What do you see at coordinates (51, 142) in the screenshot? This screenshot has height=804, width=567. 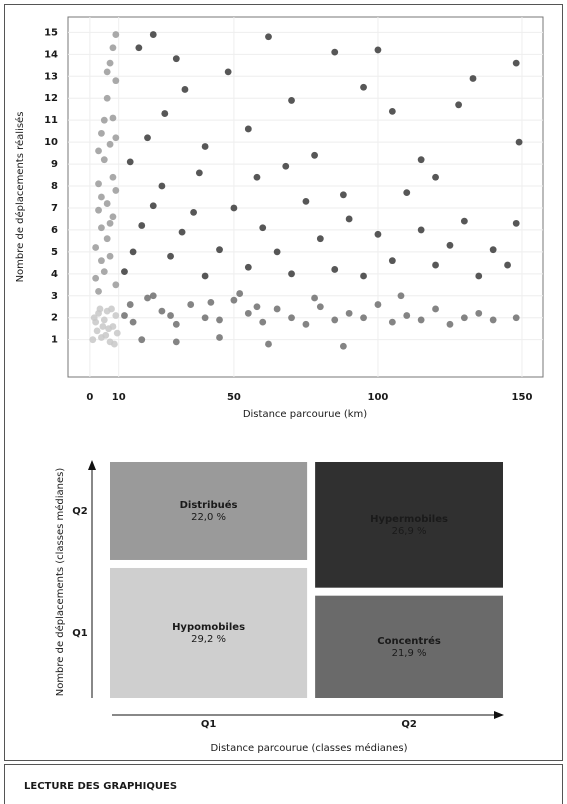 I see `y-tick-label: 10` at bounding box center [51, 142].